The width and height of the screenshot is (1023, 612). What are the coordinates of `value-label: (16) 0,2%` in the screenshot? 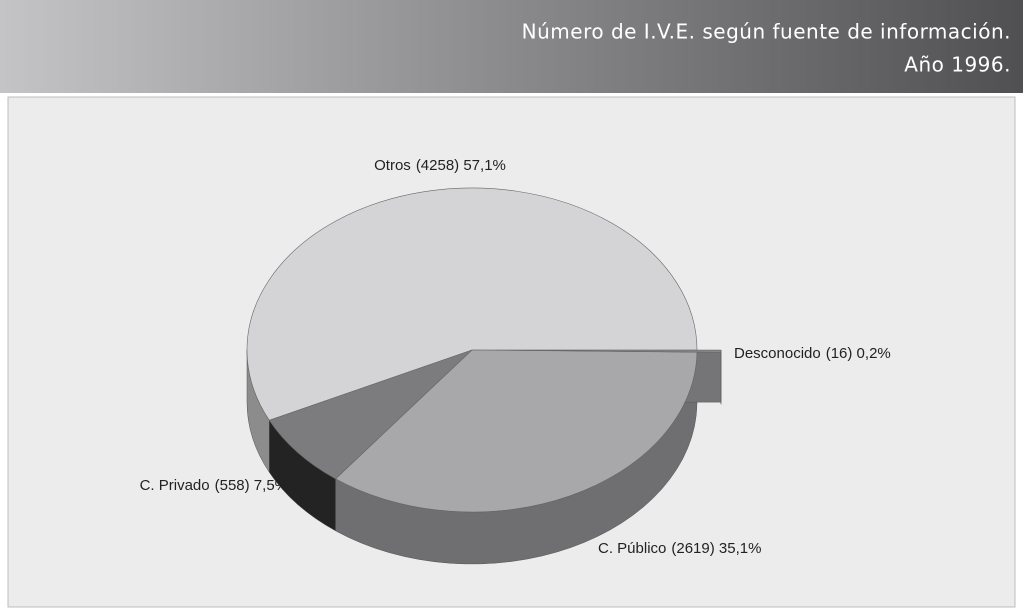 It's located at (858, 353).